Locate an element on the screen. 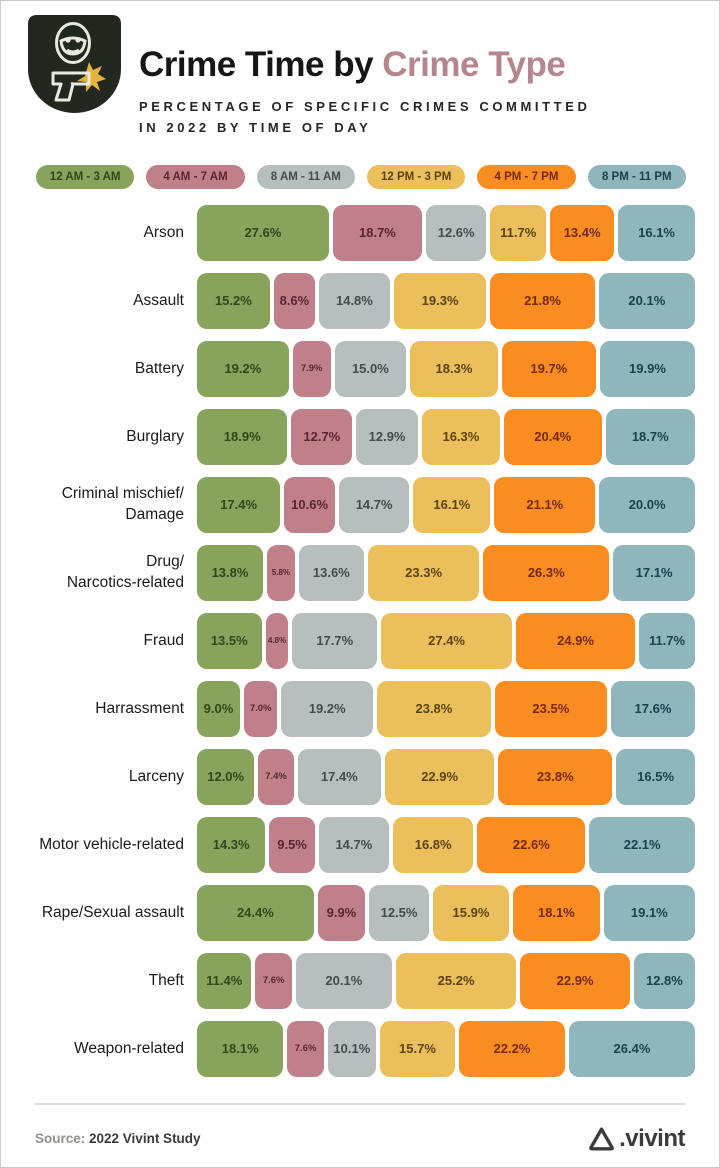 The height and width of the screenshot is (1168, 720). bar-segment: 12.6% is located at coordinates (456, 232).